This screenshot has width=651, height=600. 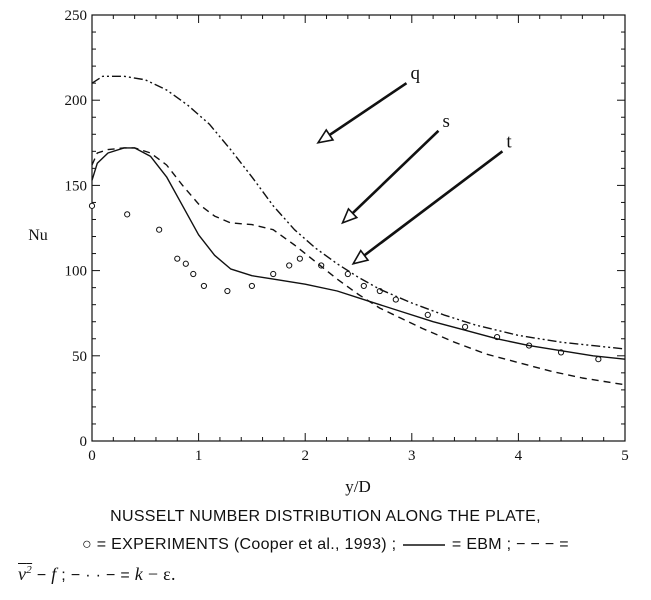 I want to click on y-tick-label: 150, so click(x=76, y=186).